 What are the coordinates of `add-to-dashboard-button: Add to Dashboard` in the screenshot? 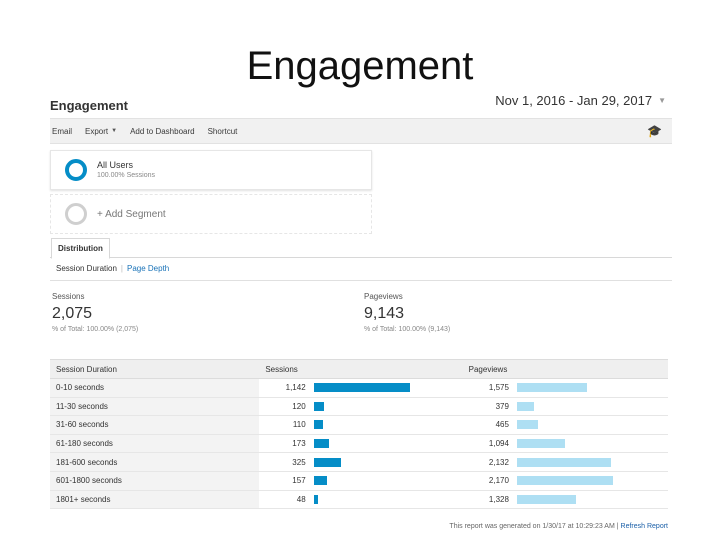 It's located at (162, 131).